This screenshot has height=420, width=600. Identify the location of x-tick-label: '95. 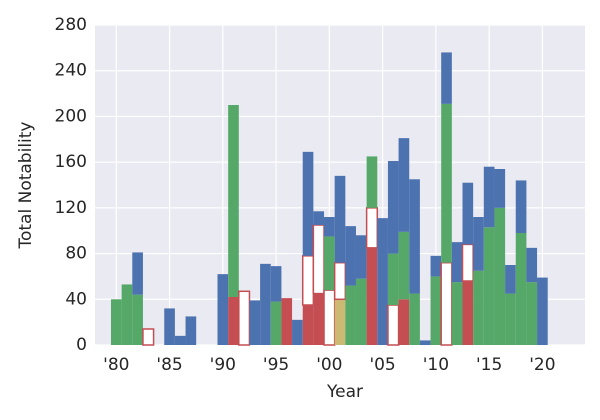
(276, 365).